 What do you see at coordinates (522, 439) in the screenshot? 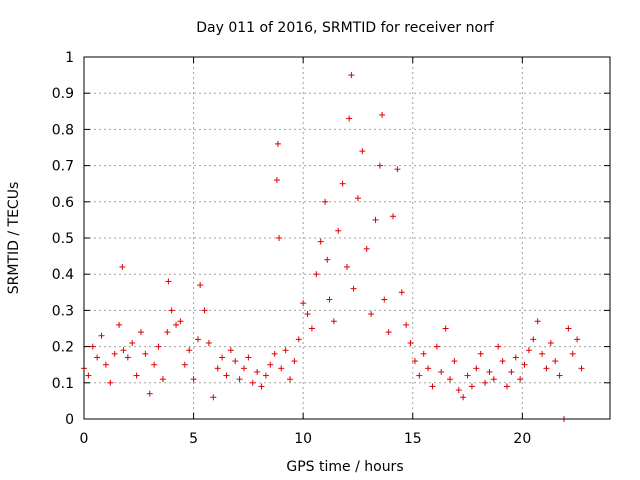
I see `x-tick-label: 20` at bounding box center [522, 439].